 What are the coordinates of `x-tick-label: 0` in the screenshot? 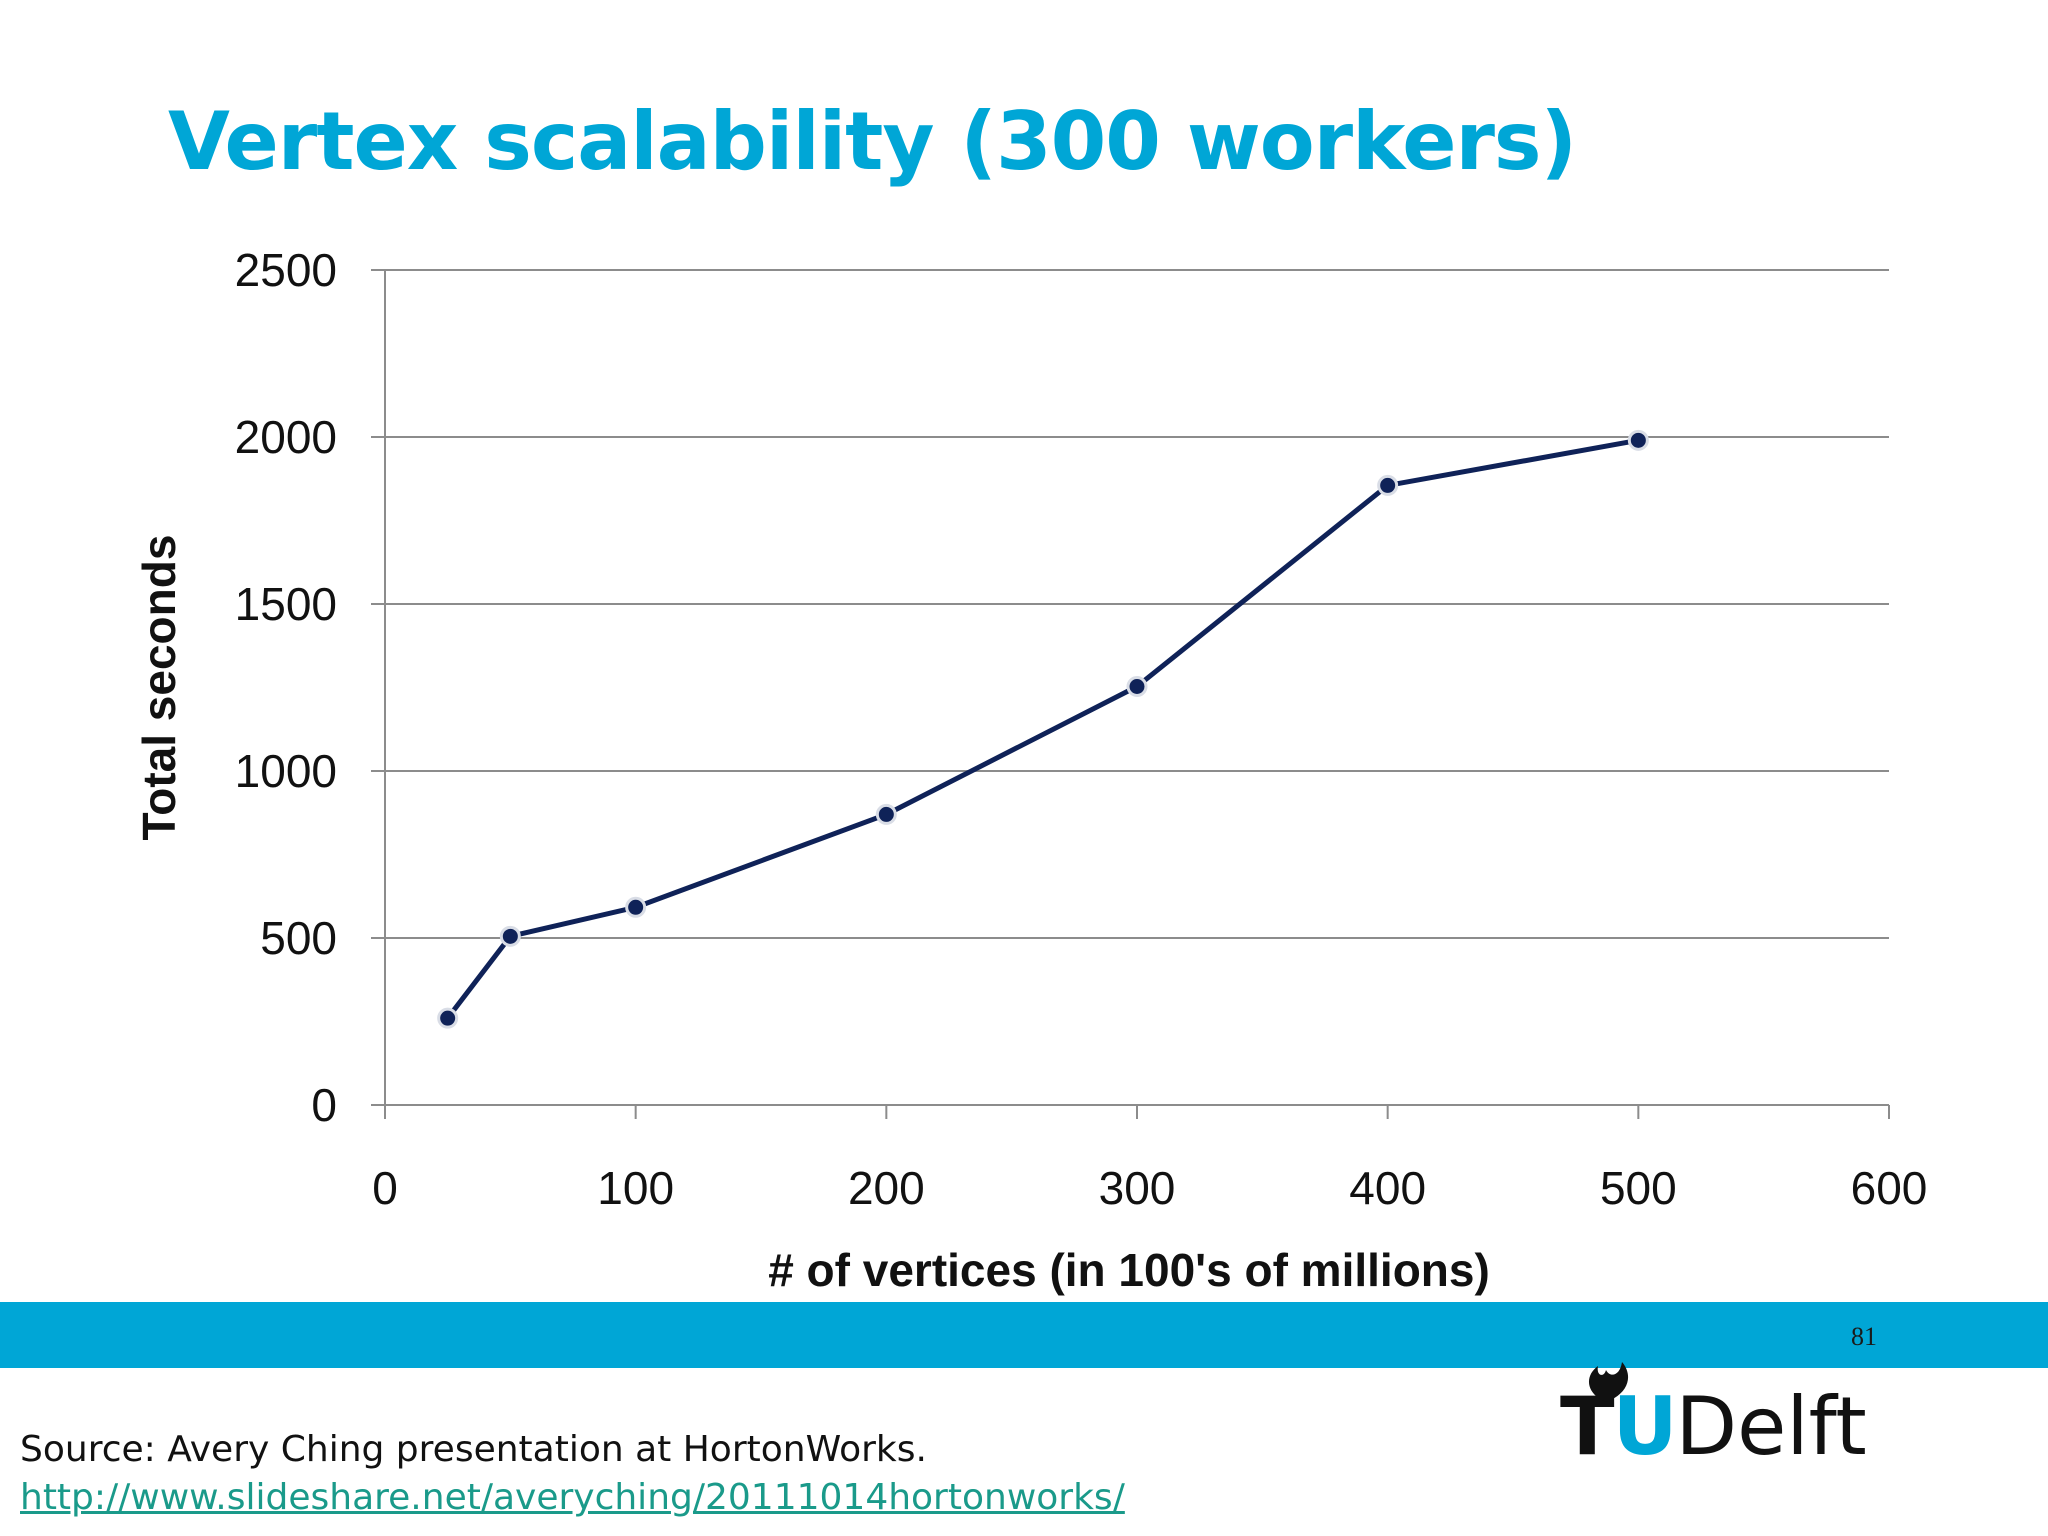 It's located at (385, 1188).